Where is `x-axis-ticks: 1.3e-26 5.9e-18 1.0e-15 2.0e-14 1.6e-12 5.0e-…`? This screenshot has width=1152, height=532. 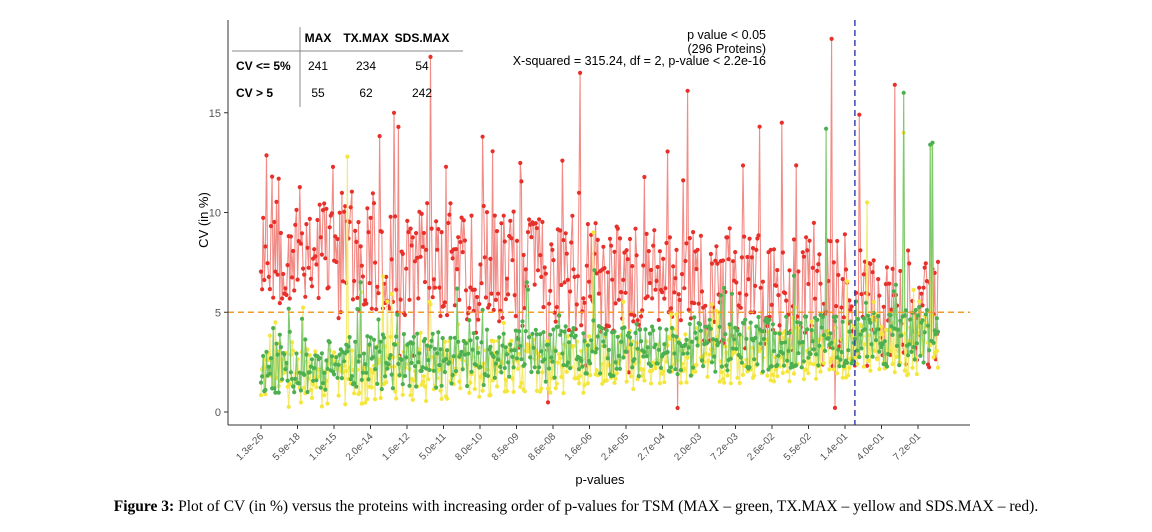 x-axis-ticks: 1.3e-26 5.9e-18 1.0e-15 2.0e-14 1.6e-12 5.0e-… is located at coordinates (578, 444).